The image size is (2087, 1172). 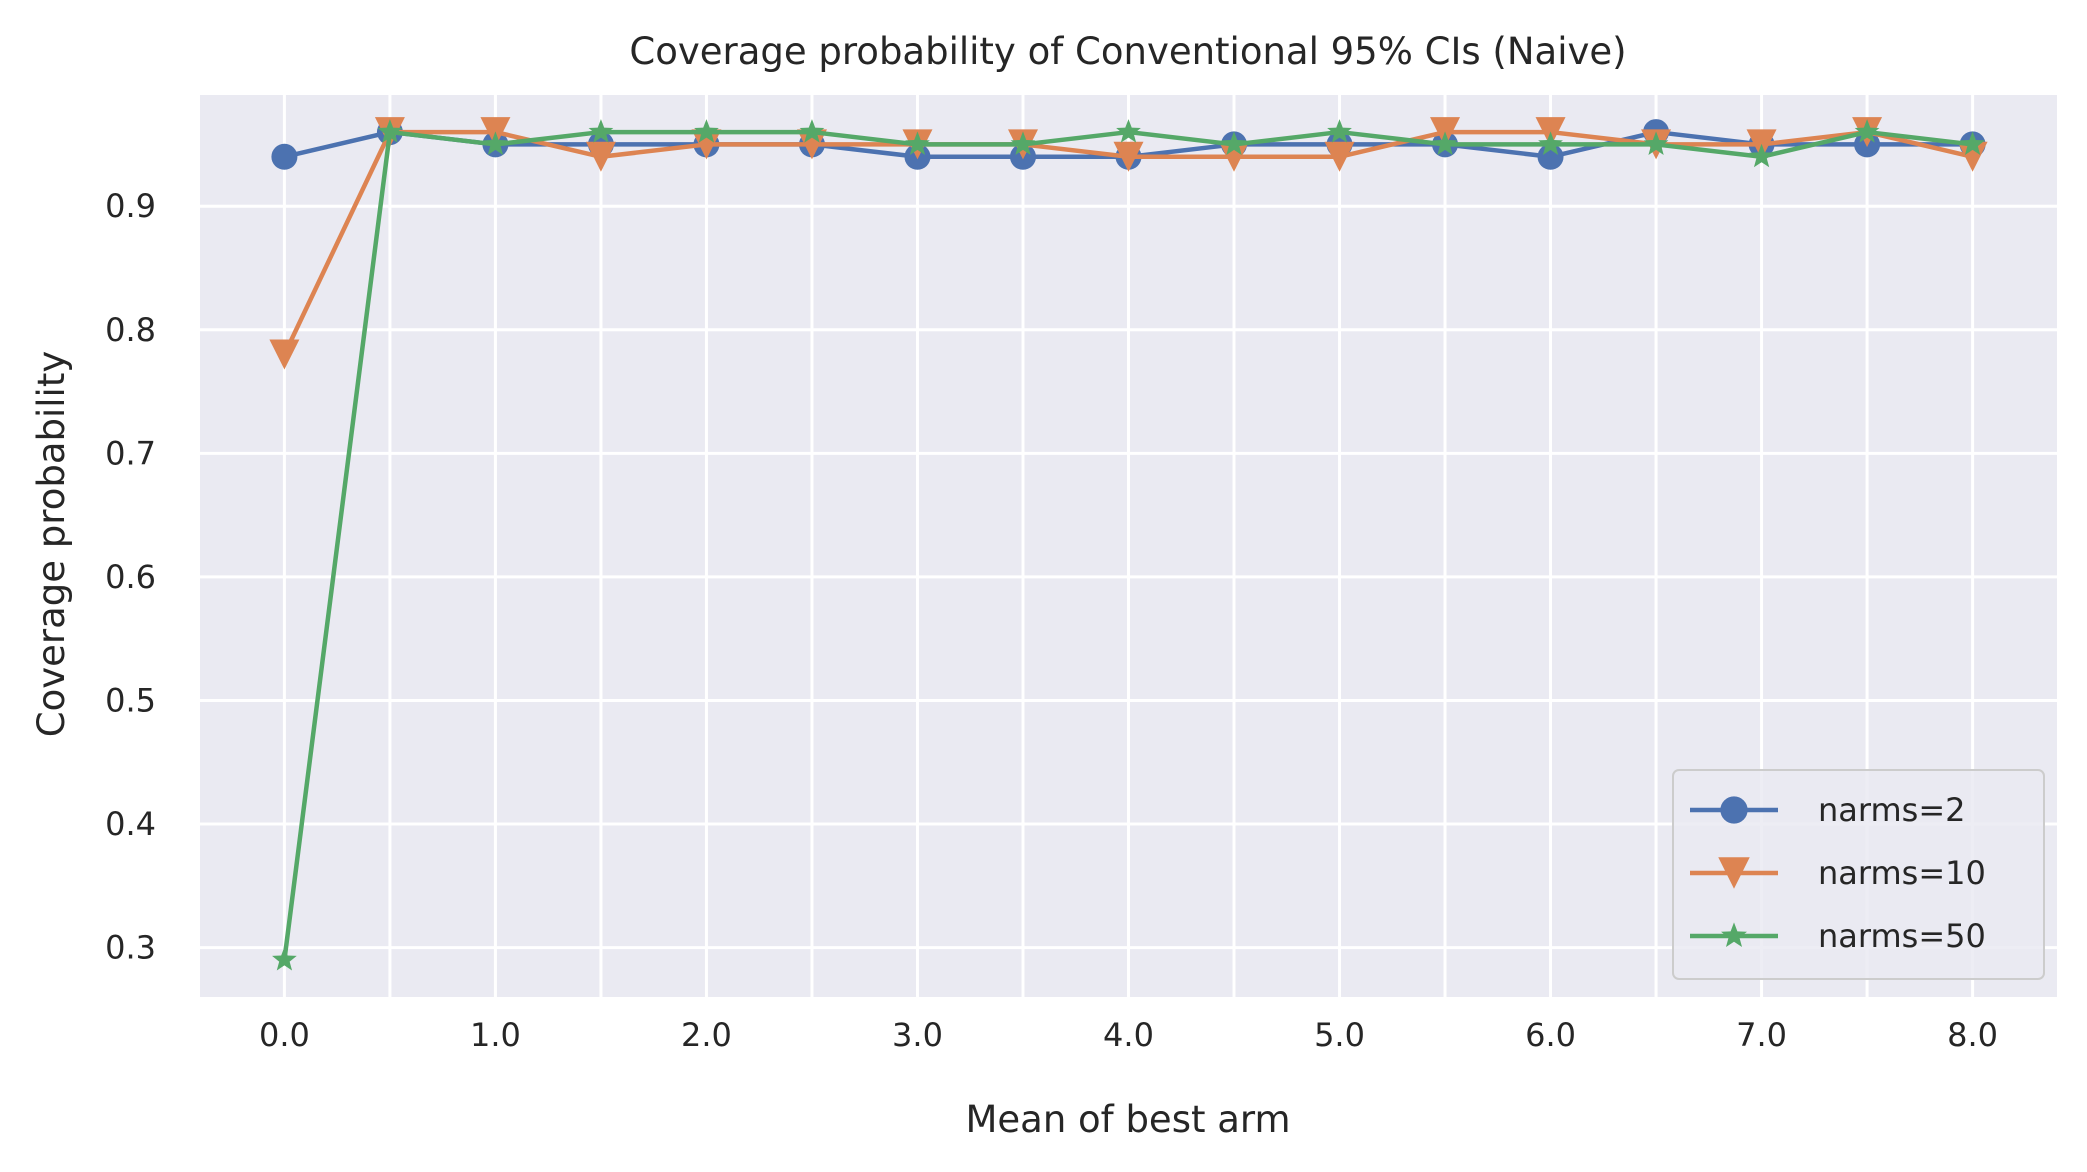 I want to click on y-tick-label: 0.5, so click(x=130, y=700).